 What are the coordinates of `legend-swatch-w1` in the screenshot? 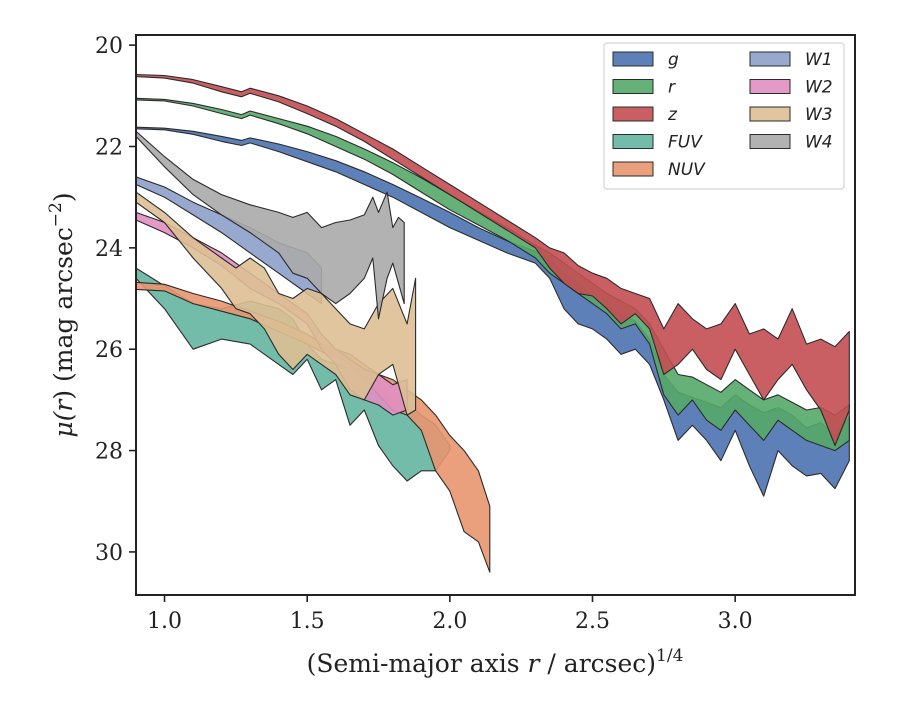 It's located at (770, 59).